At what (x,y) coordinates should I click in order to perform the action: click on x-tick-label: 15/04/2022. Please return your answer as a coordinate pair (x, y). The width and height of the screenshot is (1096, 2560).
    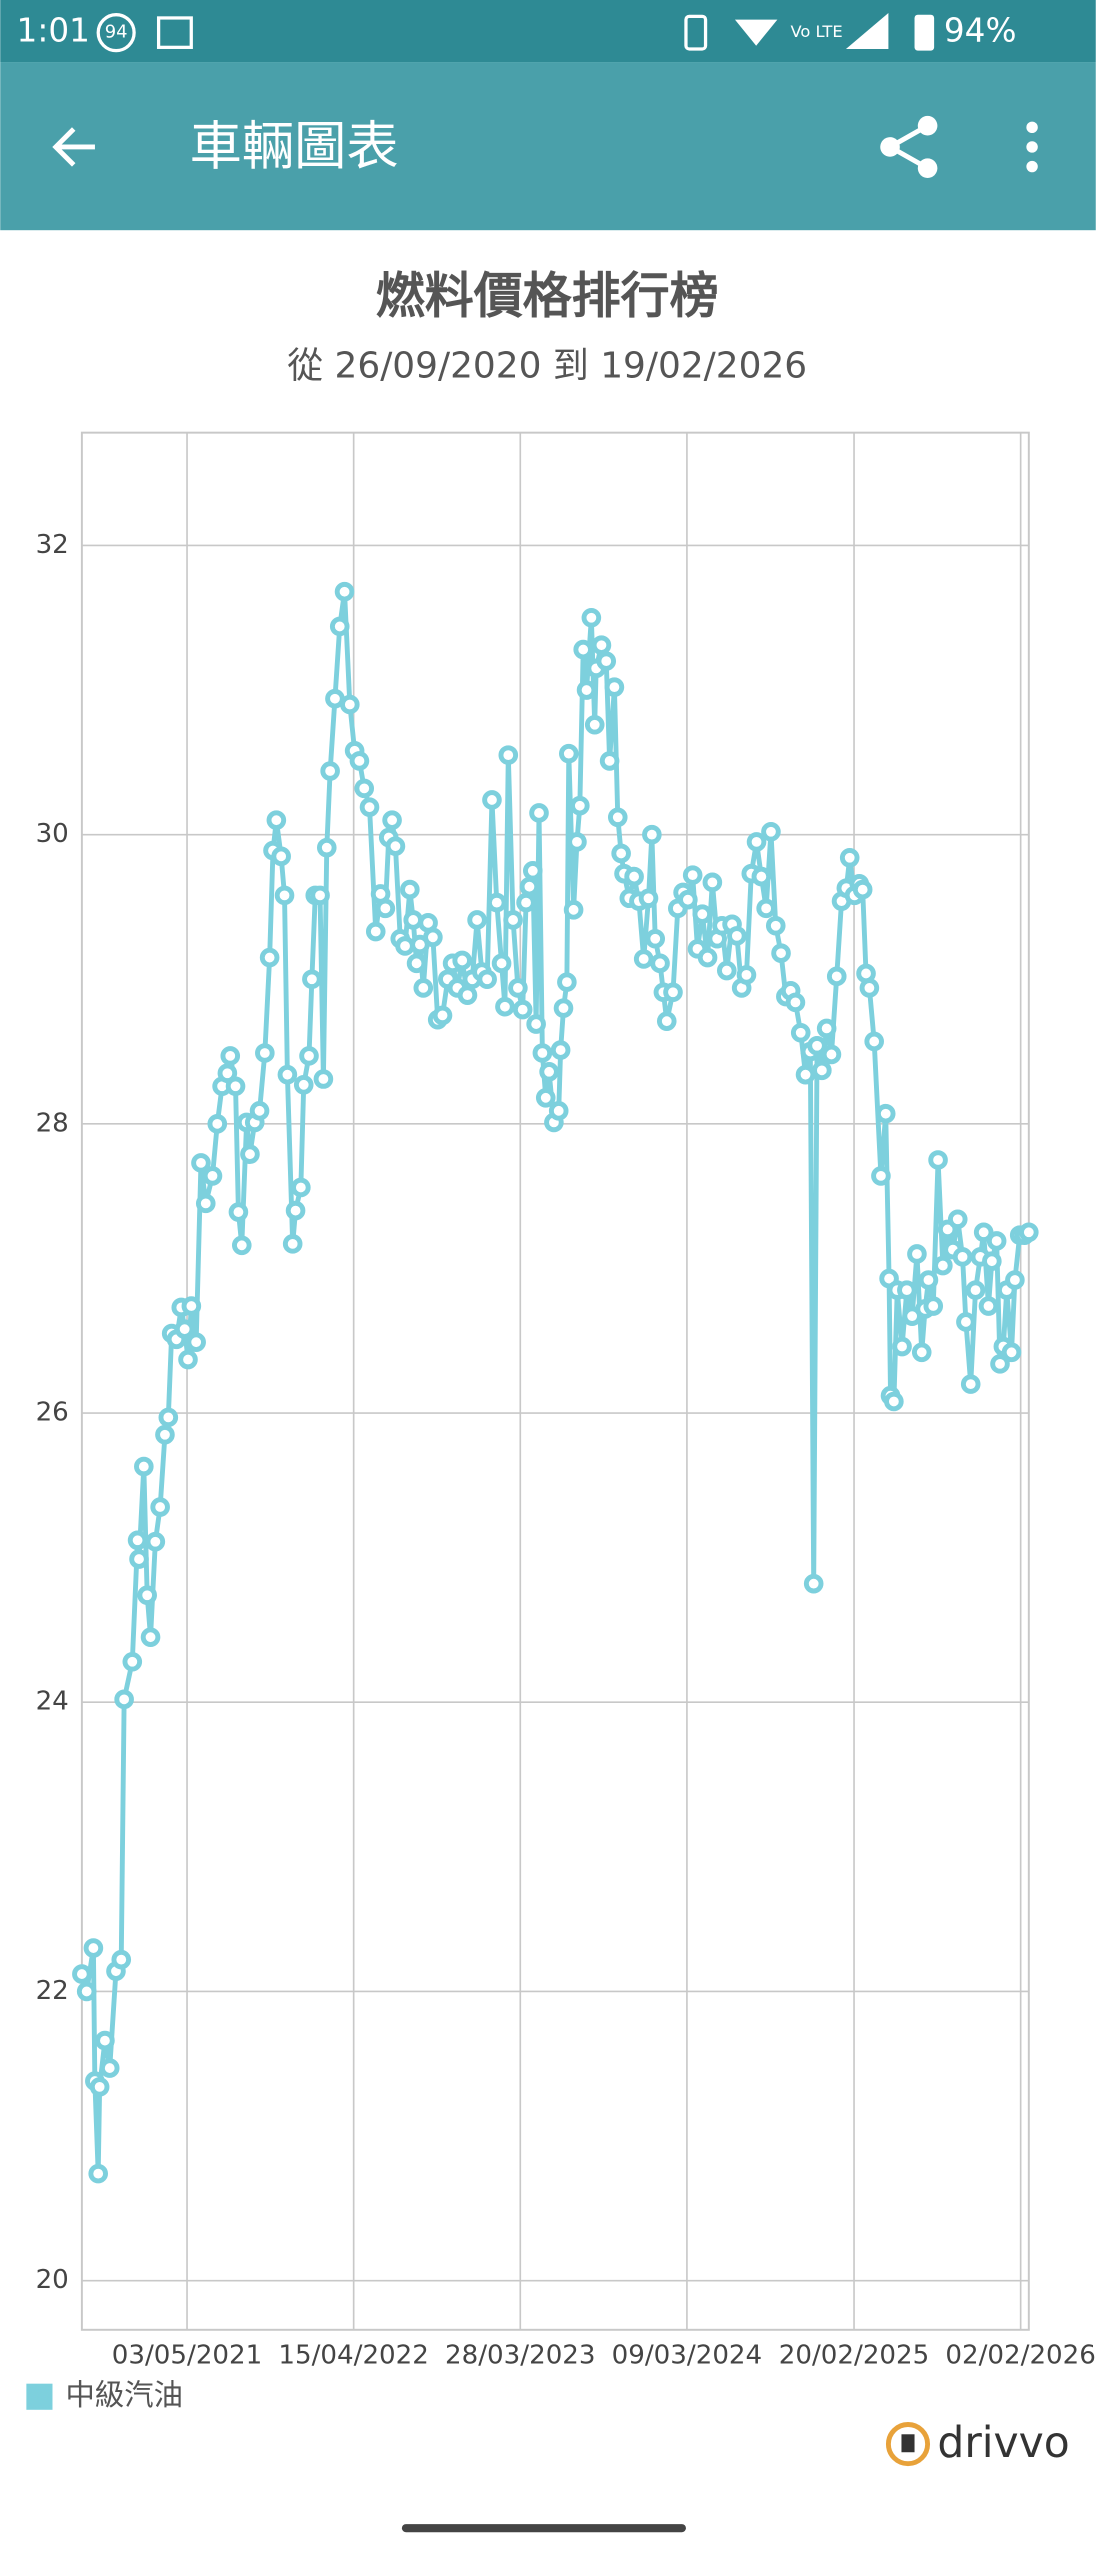
    Looking at the image, I should click on (353, 2355).